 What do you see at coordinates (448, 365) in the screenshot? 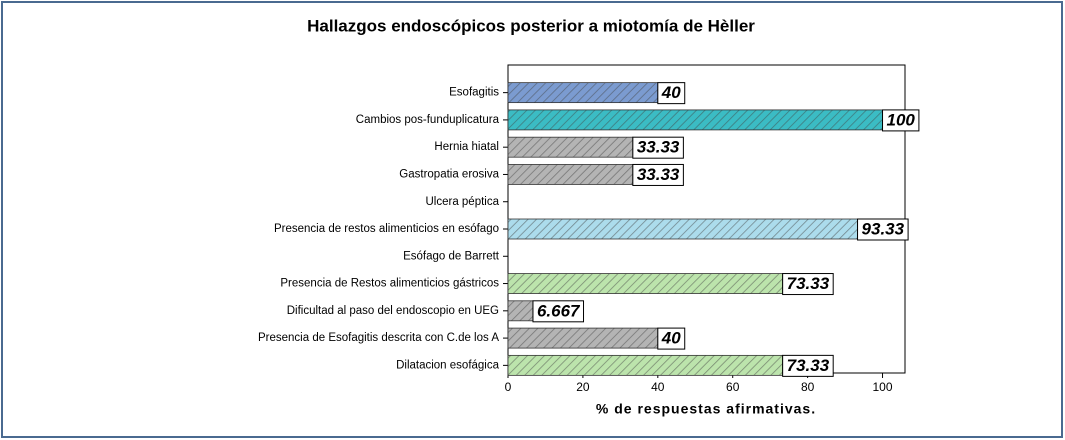
I see `y-tick-label: Dilatacion esofágica` at bounding box center [448, 365].